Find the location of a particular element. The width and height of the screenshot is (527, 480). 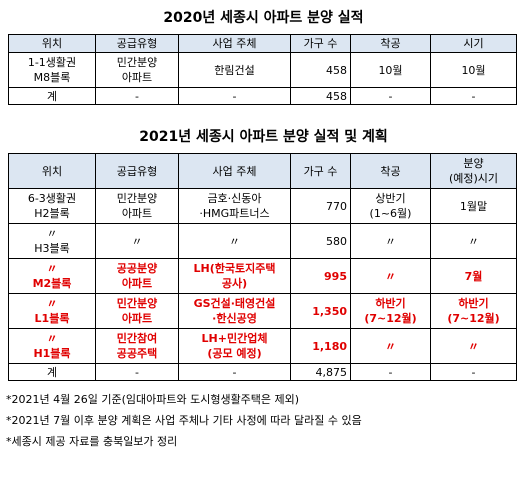

table-row: 계 - -4,875- - is located at coordinates (262, 372).